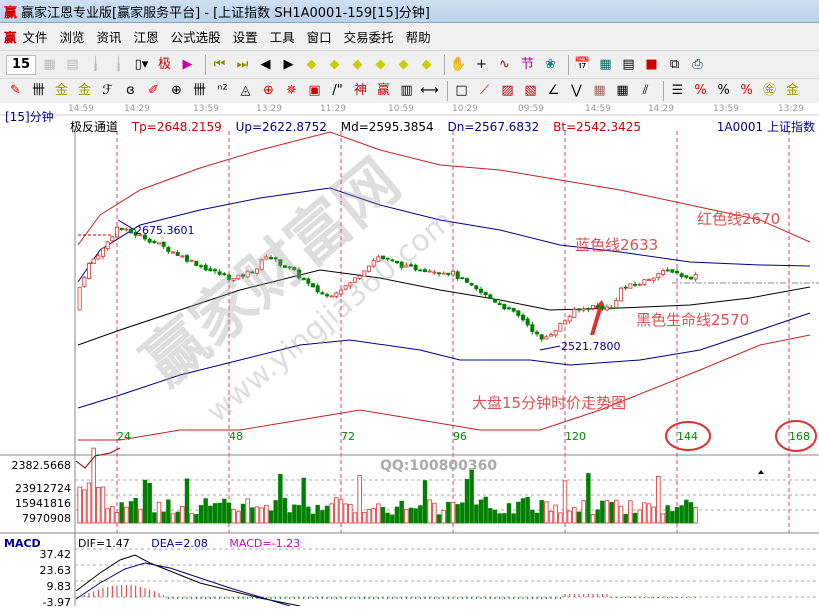 The width and height of the screenshot is (819, 609). What do you see at coordinates (282, 37) in the screenshot?
I see `menu-tools: 工具` at bounding box center [282, 37].